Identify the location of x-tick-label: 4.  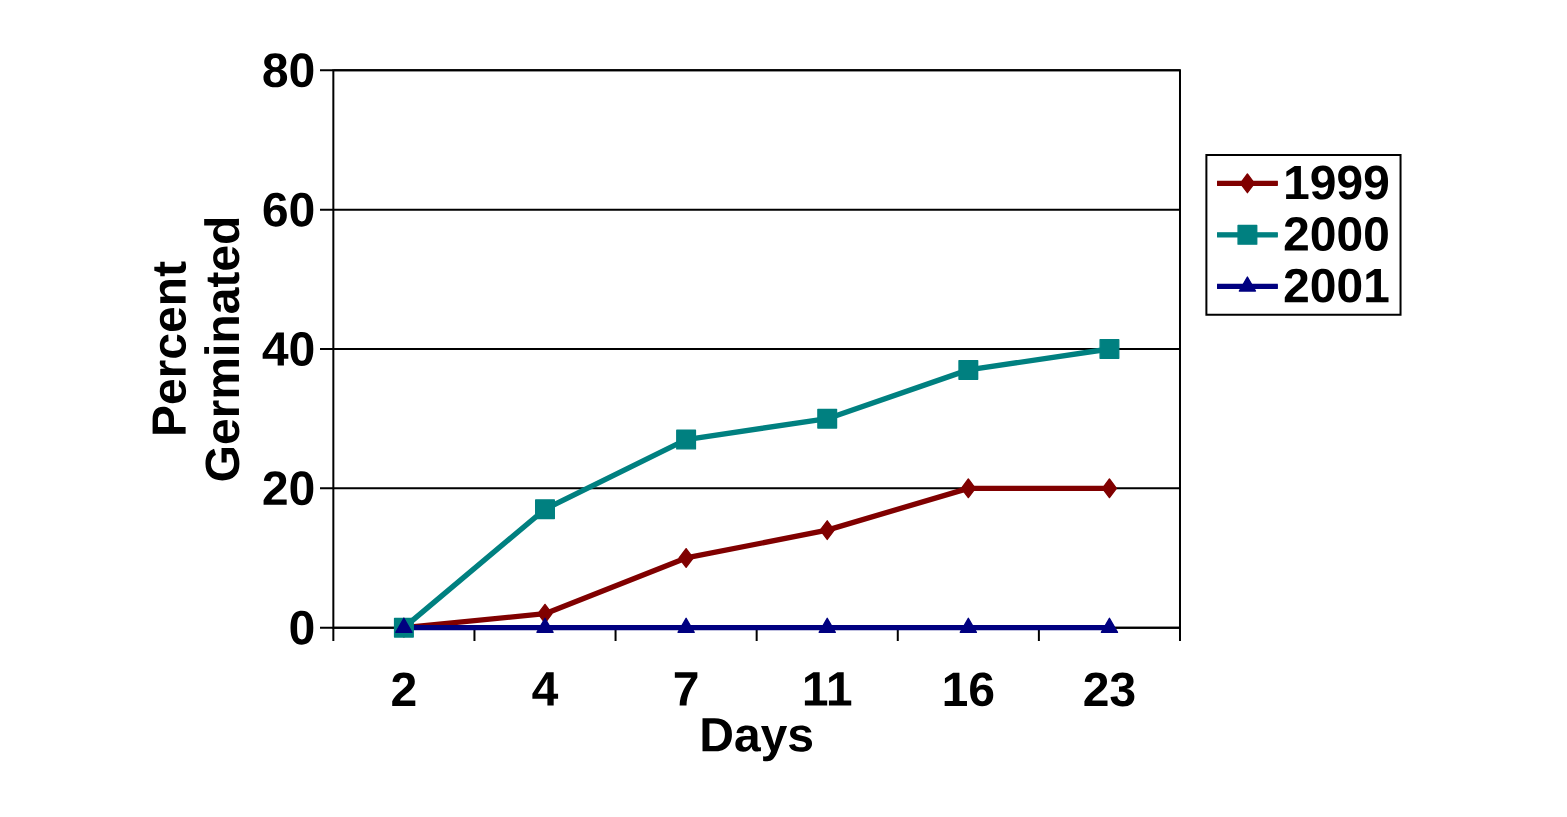
(545, 689).